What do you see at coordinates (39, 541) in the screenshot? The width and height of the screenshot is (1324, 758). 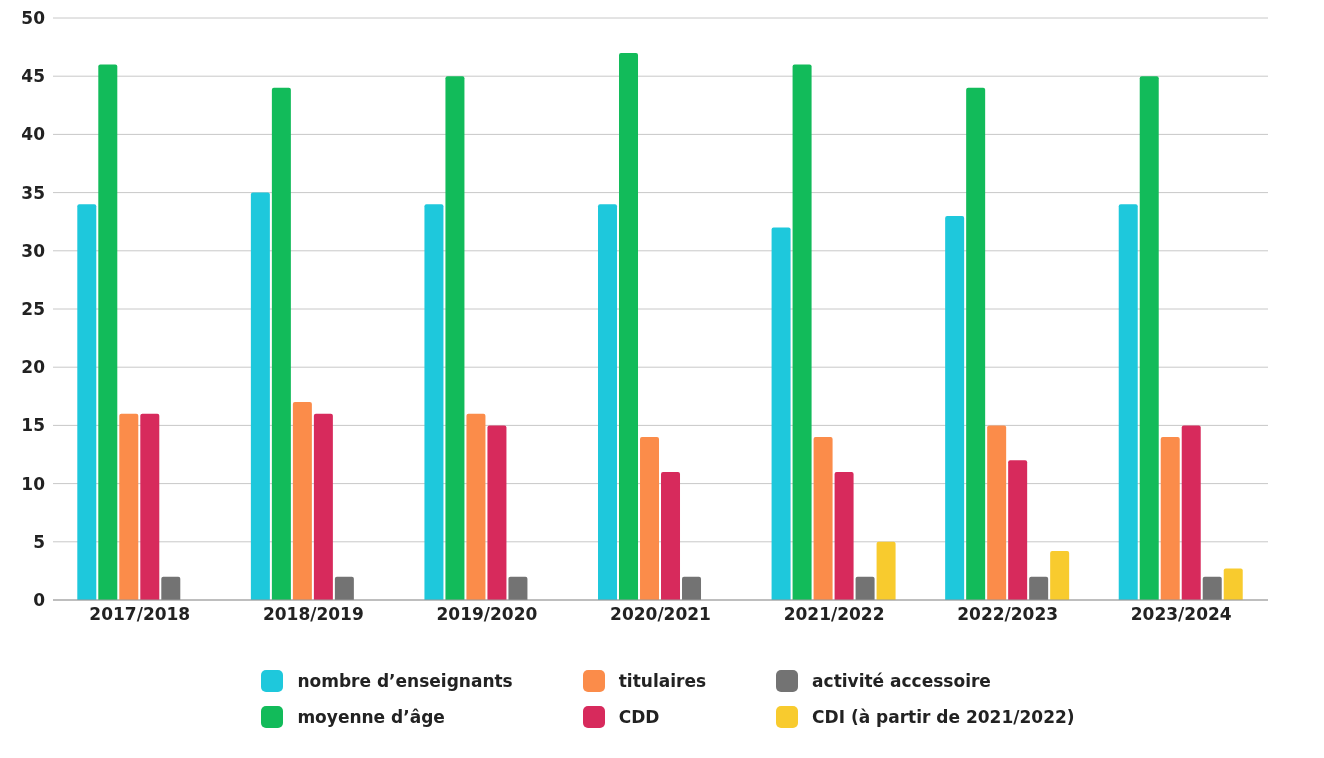 I see `y-tick-label: 5` at bounding box center [39, 541].